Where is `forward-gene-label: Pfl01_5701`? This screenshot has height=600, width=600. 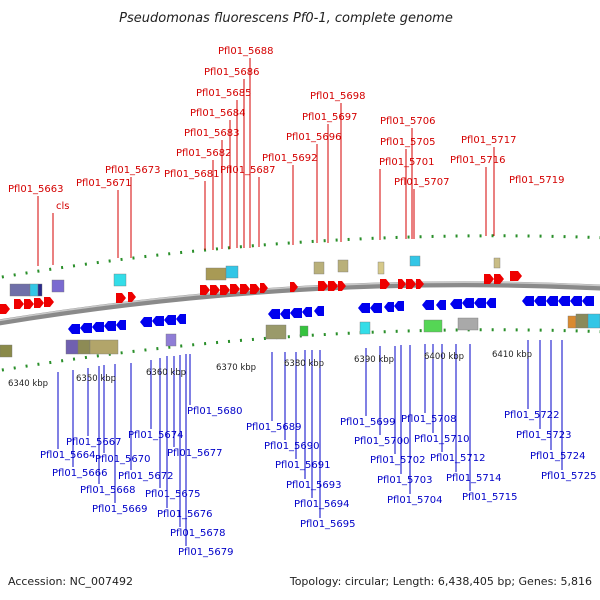 forward-gene-label: Pfl01_5701 is located at coordinates (407, 162).